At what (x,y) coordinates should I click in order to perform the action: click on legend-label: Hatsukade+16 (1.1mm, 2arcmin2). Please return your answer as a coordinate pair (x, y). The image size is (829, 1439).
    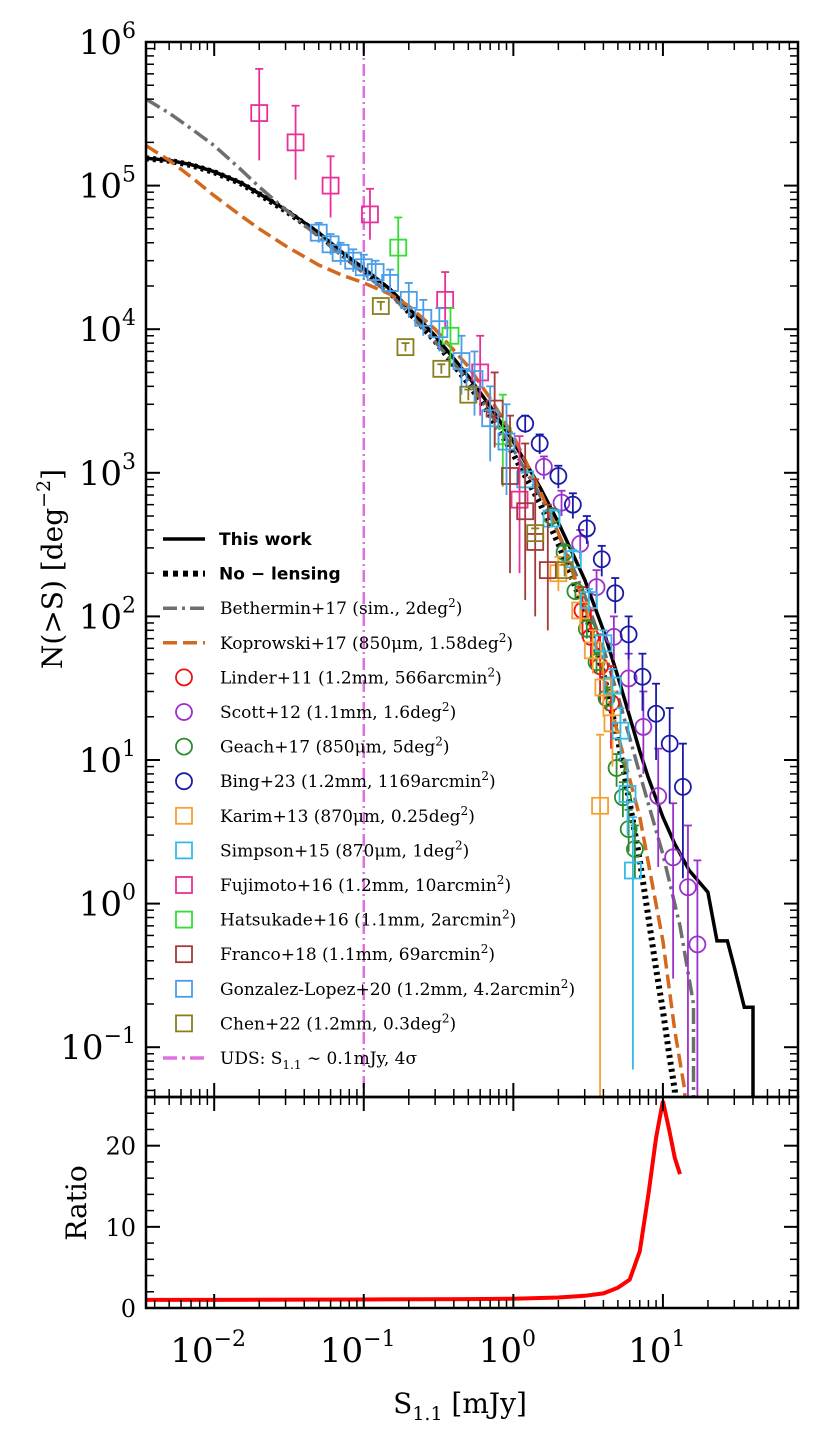
    Looking at the image, I should click on (368, 919).